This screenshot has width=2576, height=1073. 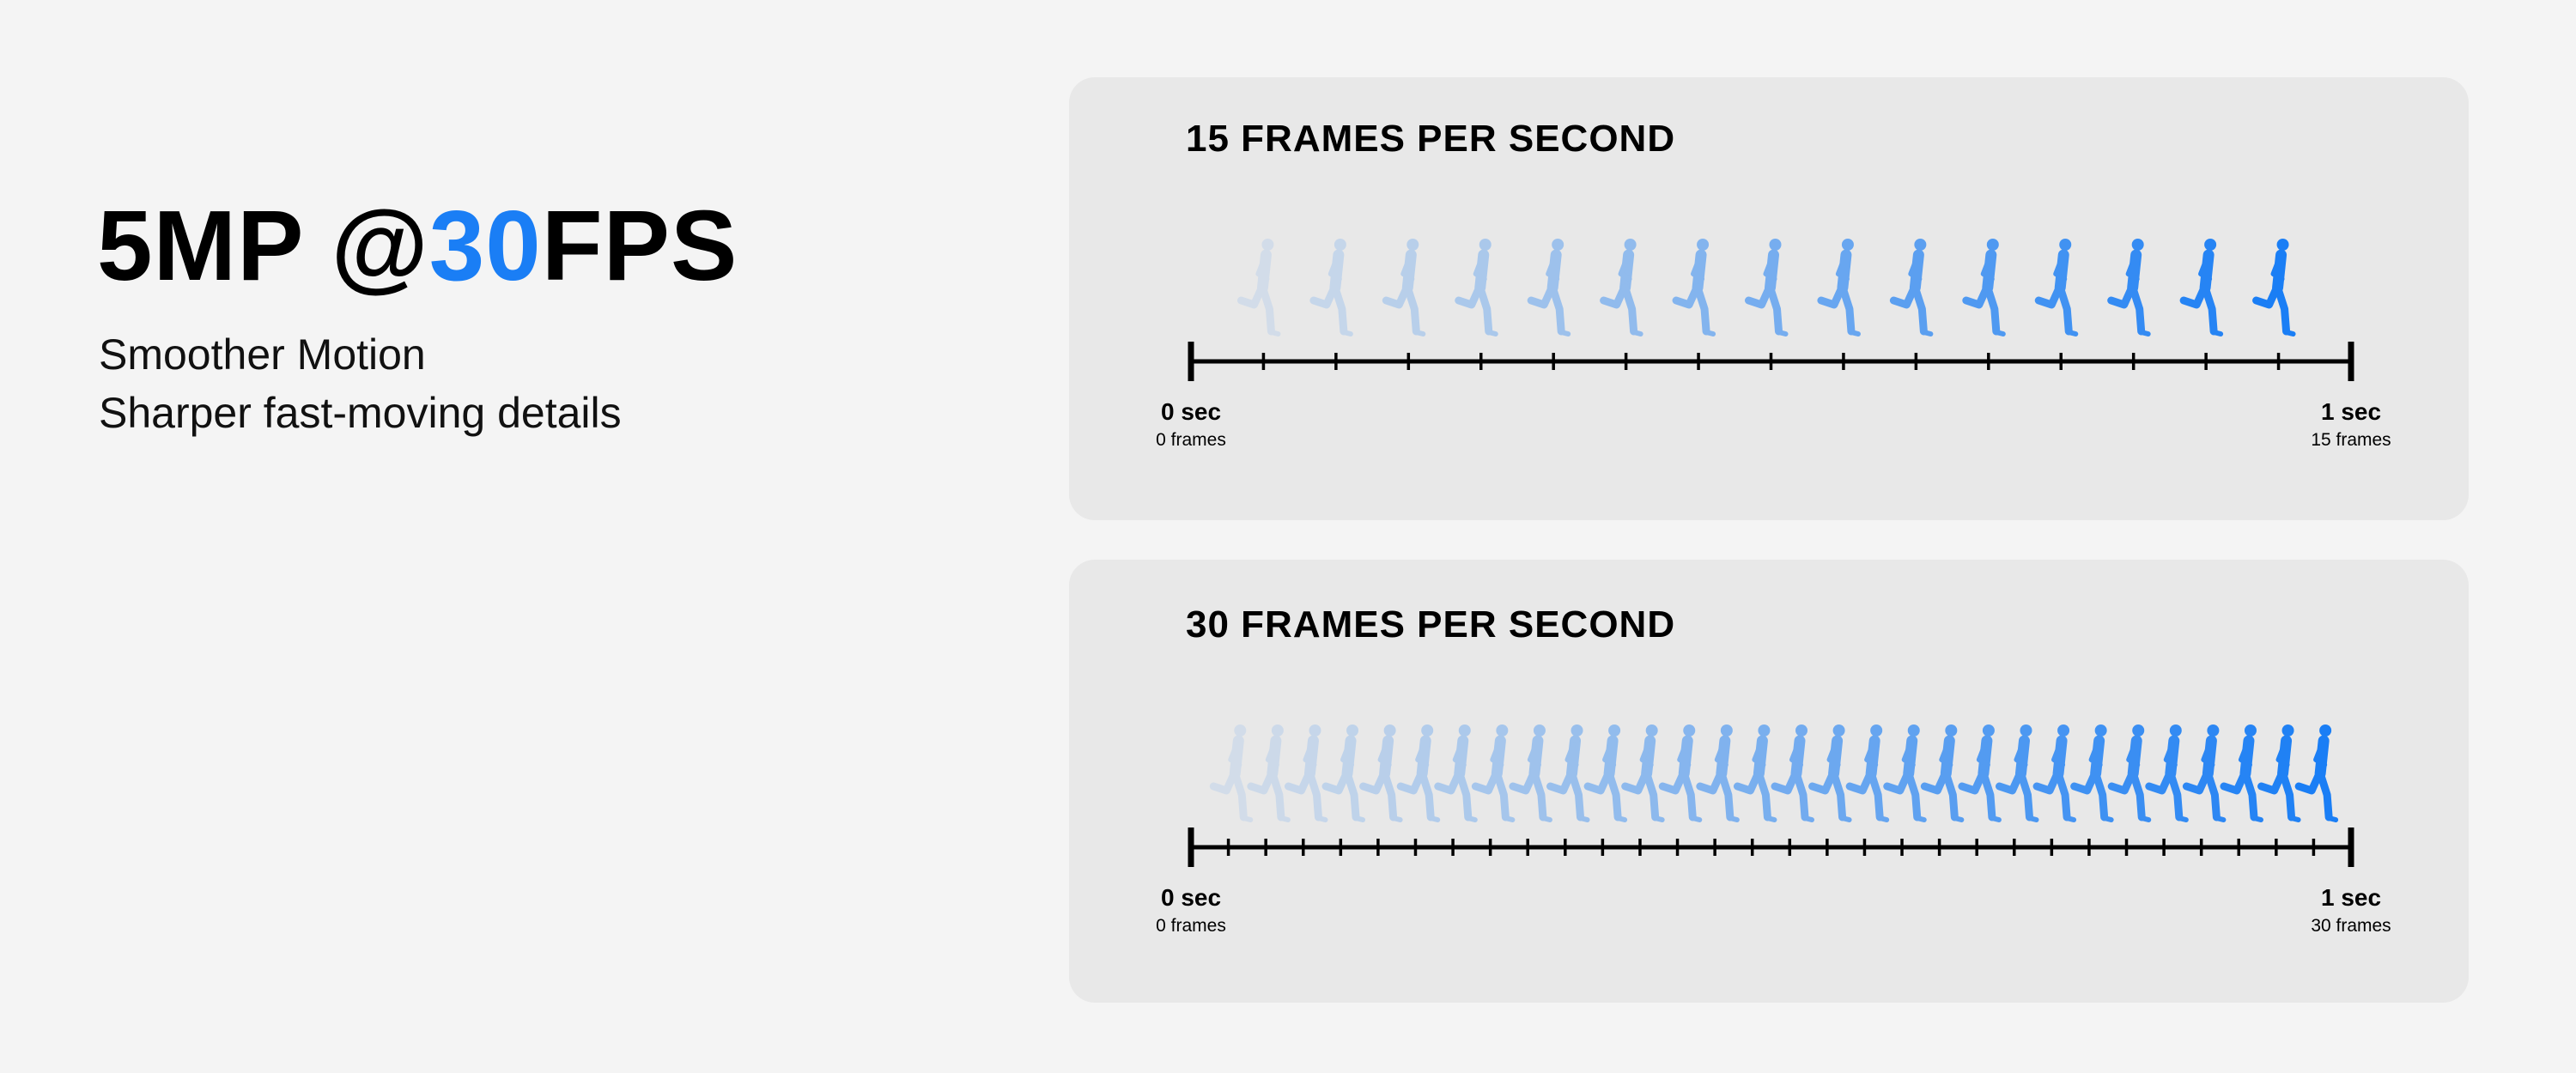 I want to click on subtitle-line-2: Sharper fast-moving details, so click(x=360, y=413).